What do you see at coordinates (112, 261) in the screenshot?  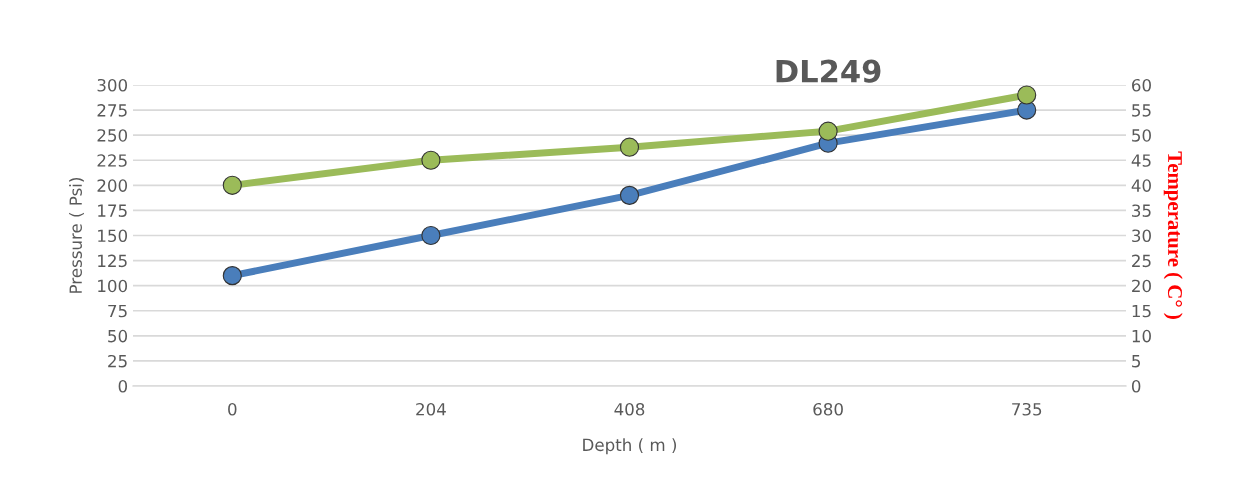 I see `y-tick-label: 125` at bounding box center [112, 261].